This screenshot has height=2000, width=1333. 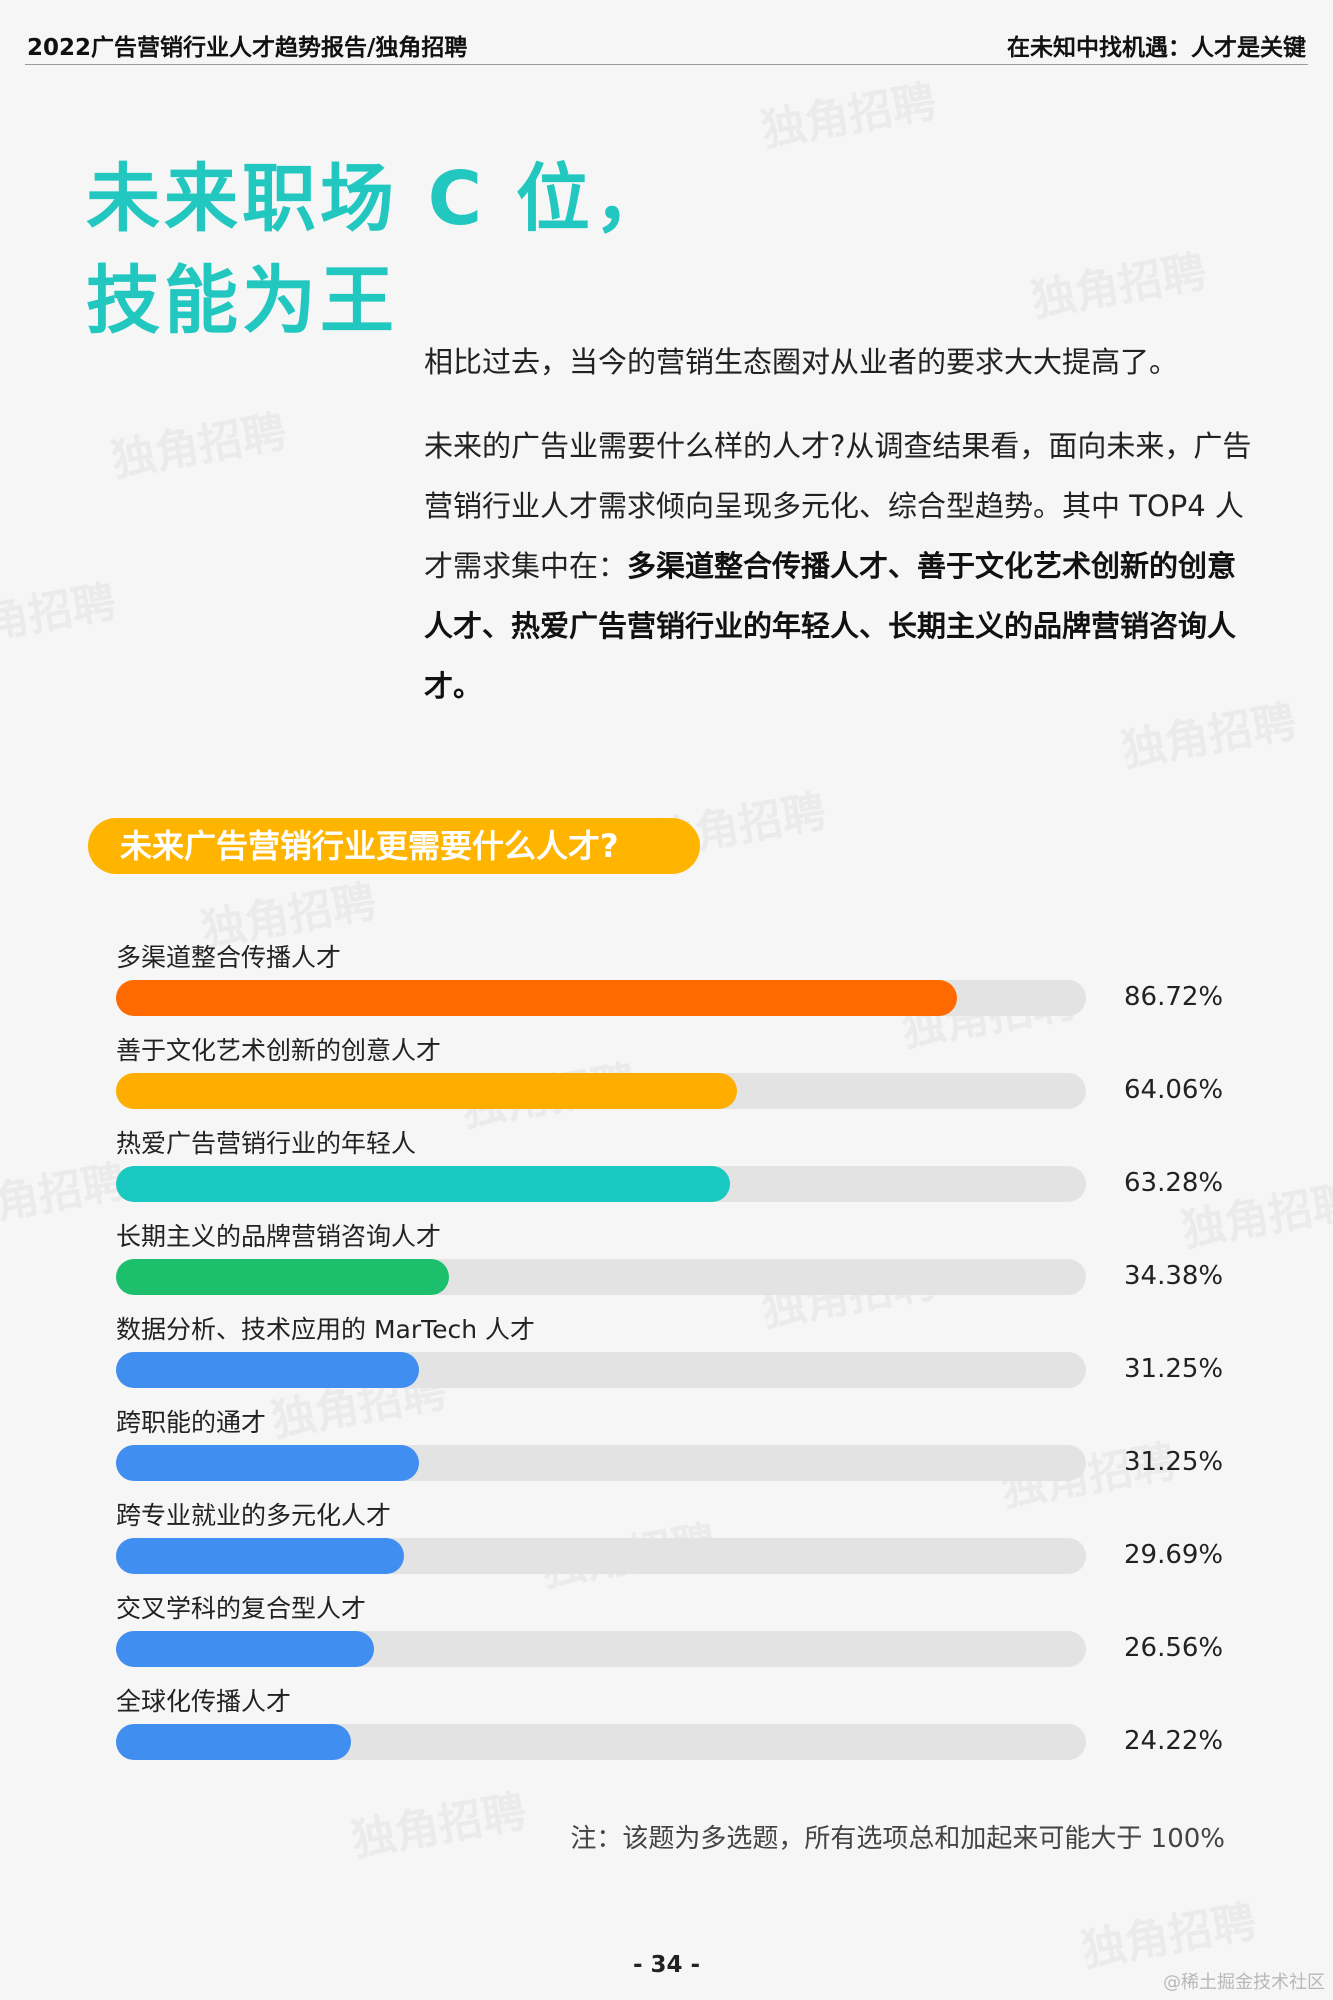 What do you see at coordinates (1174, 1555) in the screenshot?
I see `bar-value-label: 29.69%` at bounding box center [1174, 1555].